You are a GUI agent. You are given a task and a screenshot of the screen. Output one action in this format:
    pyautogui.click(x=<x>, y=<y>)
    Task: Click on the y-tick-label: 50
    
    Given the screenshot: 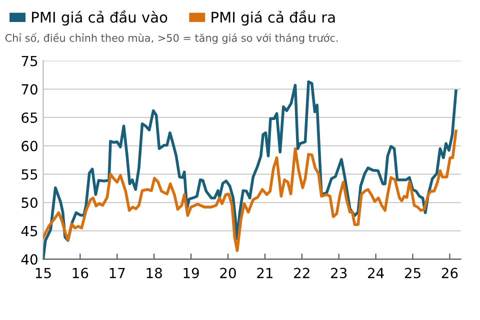 What is the action you would take?
    pyautogui.click(x=30, y=202)
    